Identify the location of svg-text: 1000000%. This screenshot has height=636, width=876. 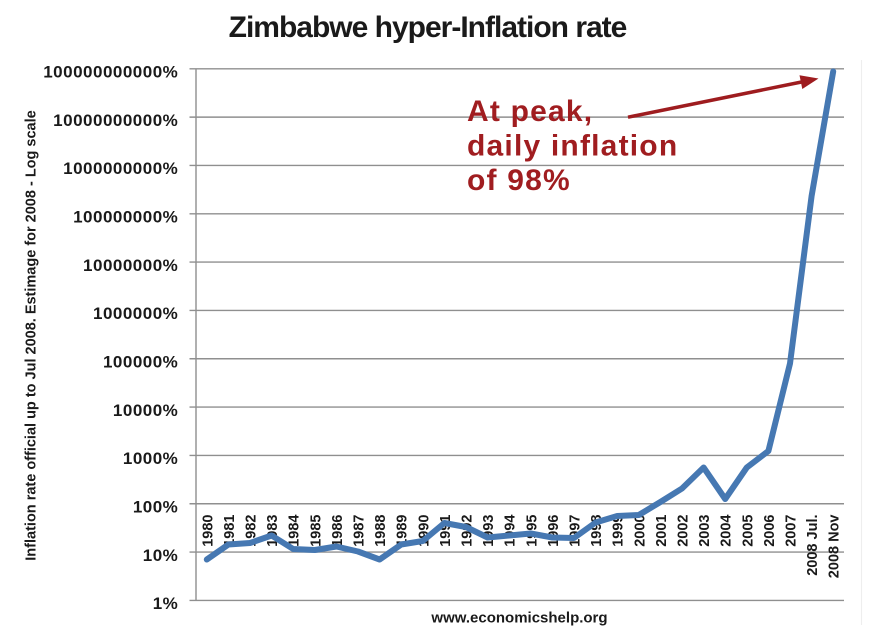
(135, 313).